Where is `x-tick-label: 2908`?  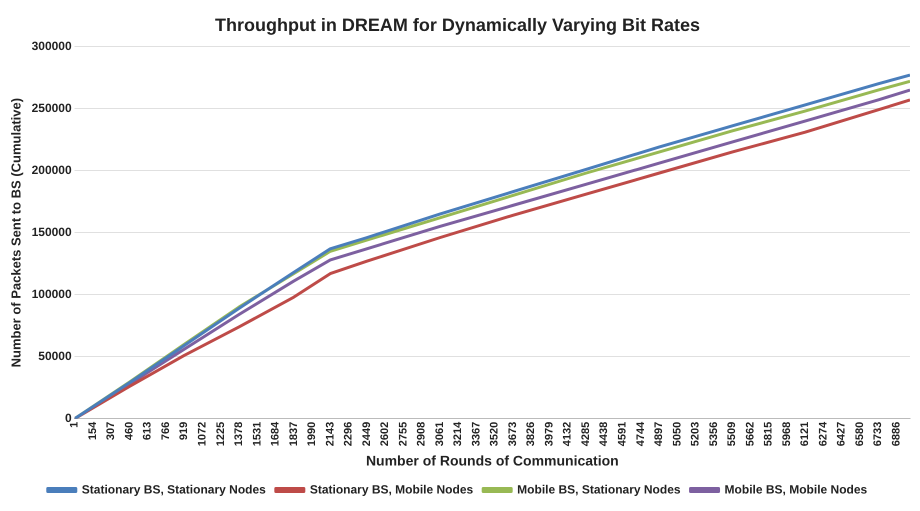
x-tick-label: 2908 is located at coordinates (422, 434).